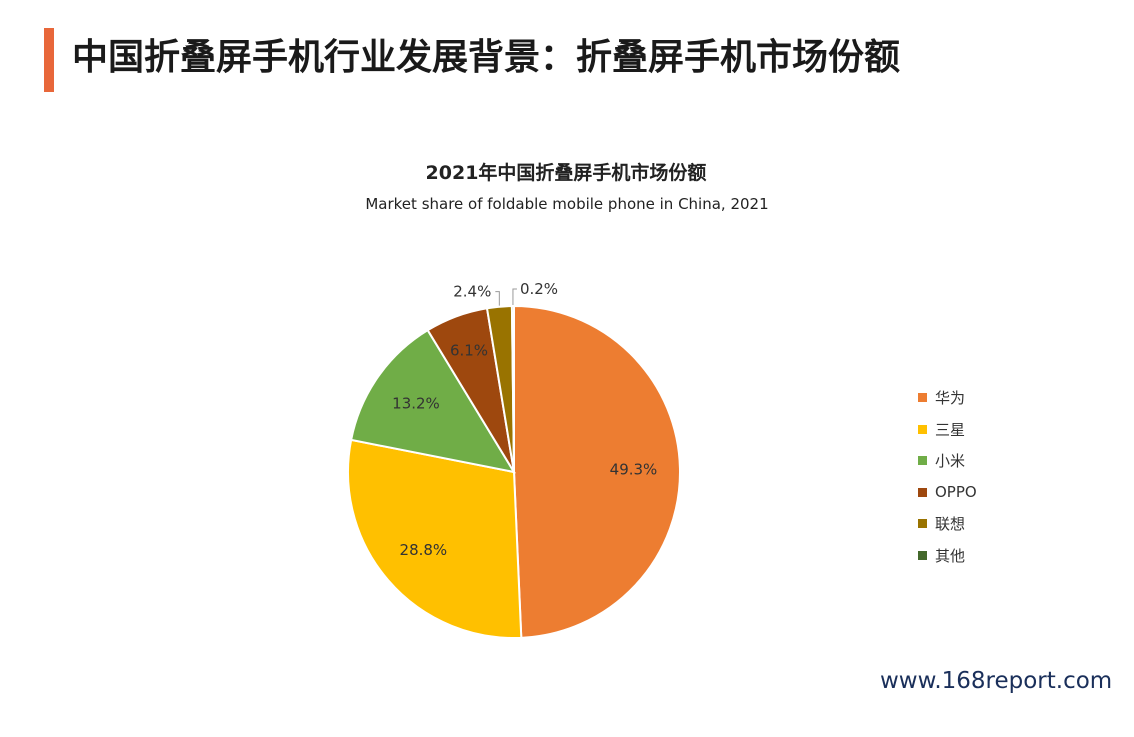 Image resolution: width=1134 pixels, height=737 pixels. I want to click on legend-item-6: 其他, so click(947, 556).